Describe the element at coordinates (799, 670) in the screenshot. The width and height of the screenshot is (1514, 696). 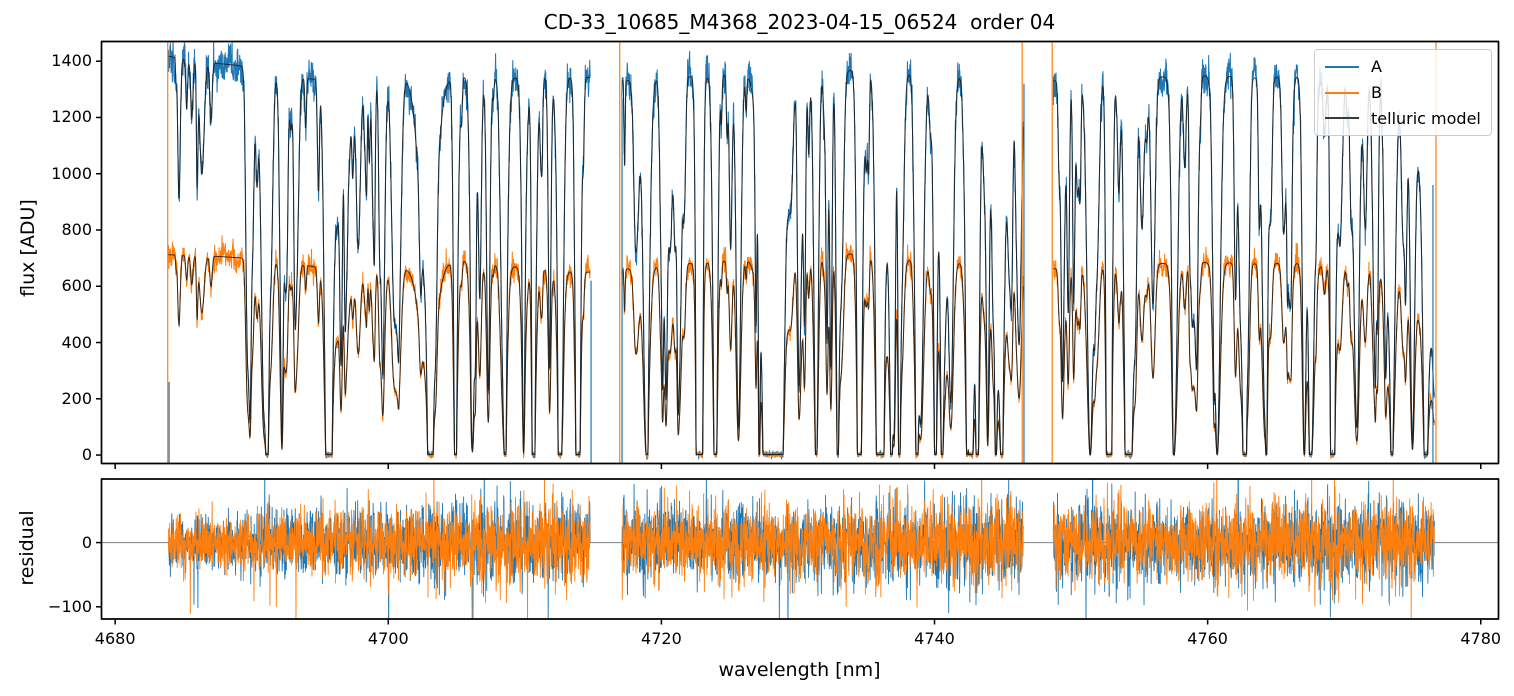
I see `wavelength-axis-label: wavelength [nm]` at that location.